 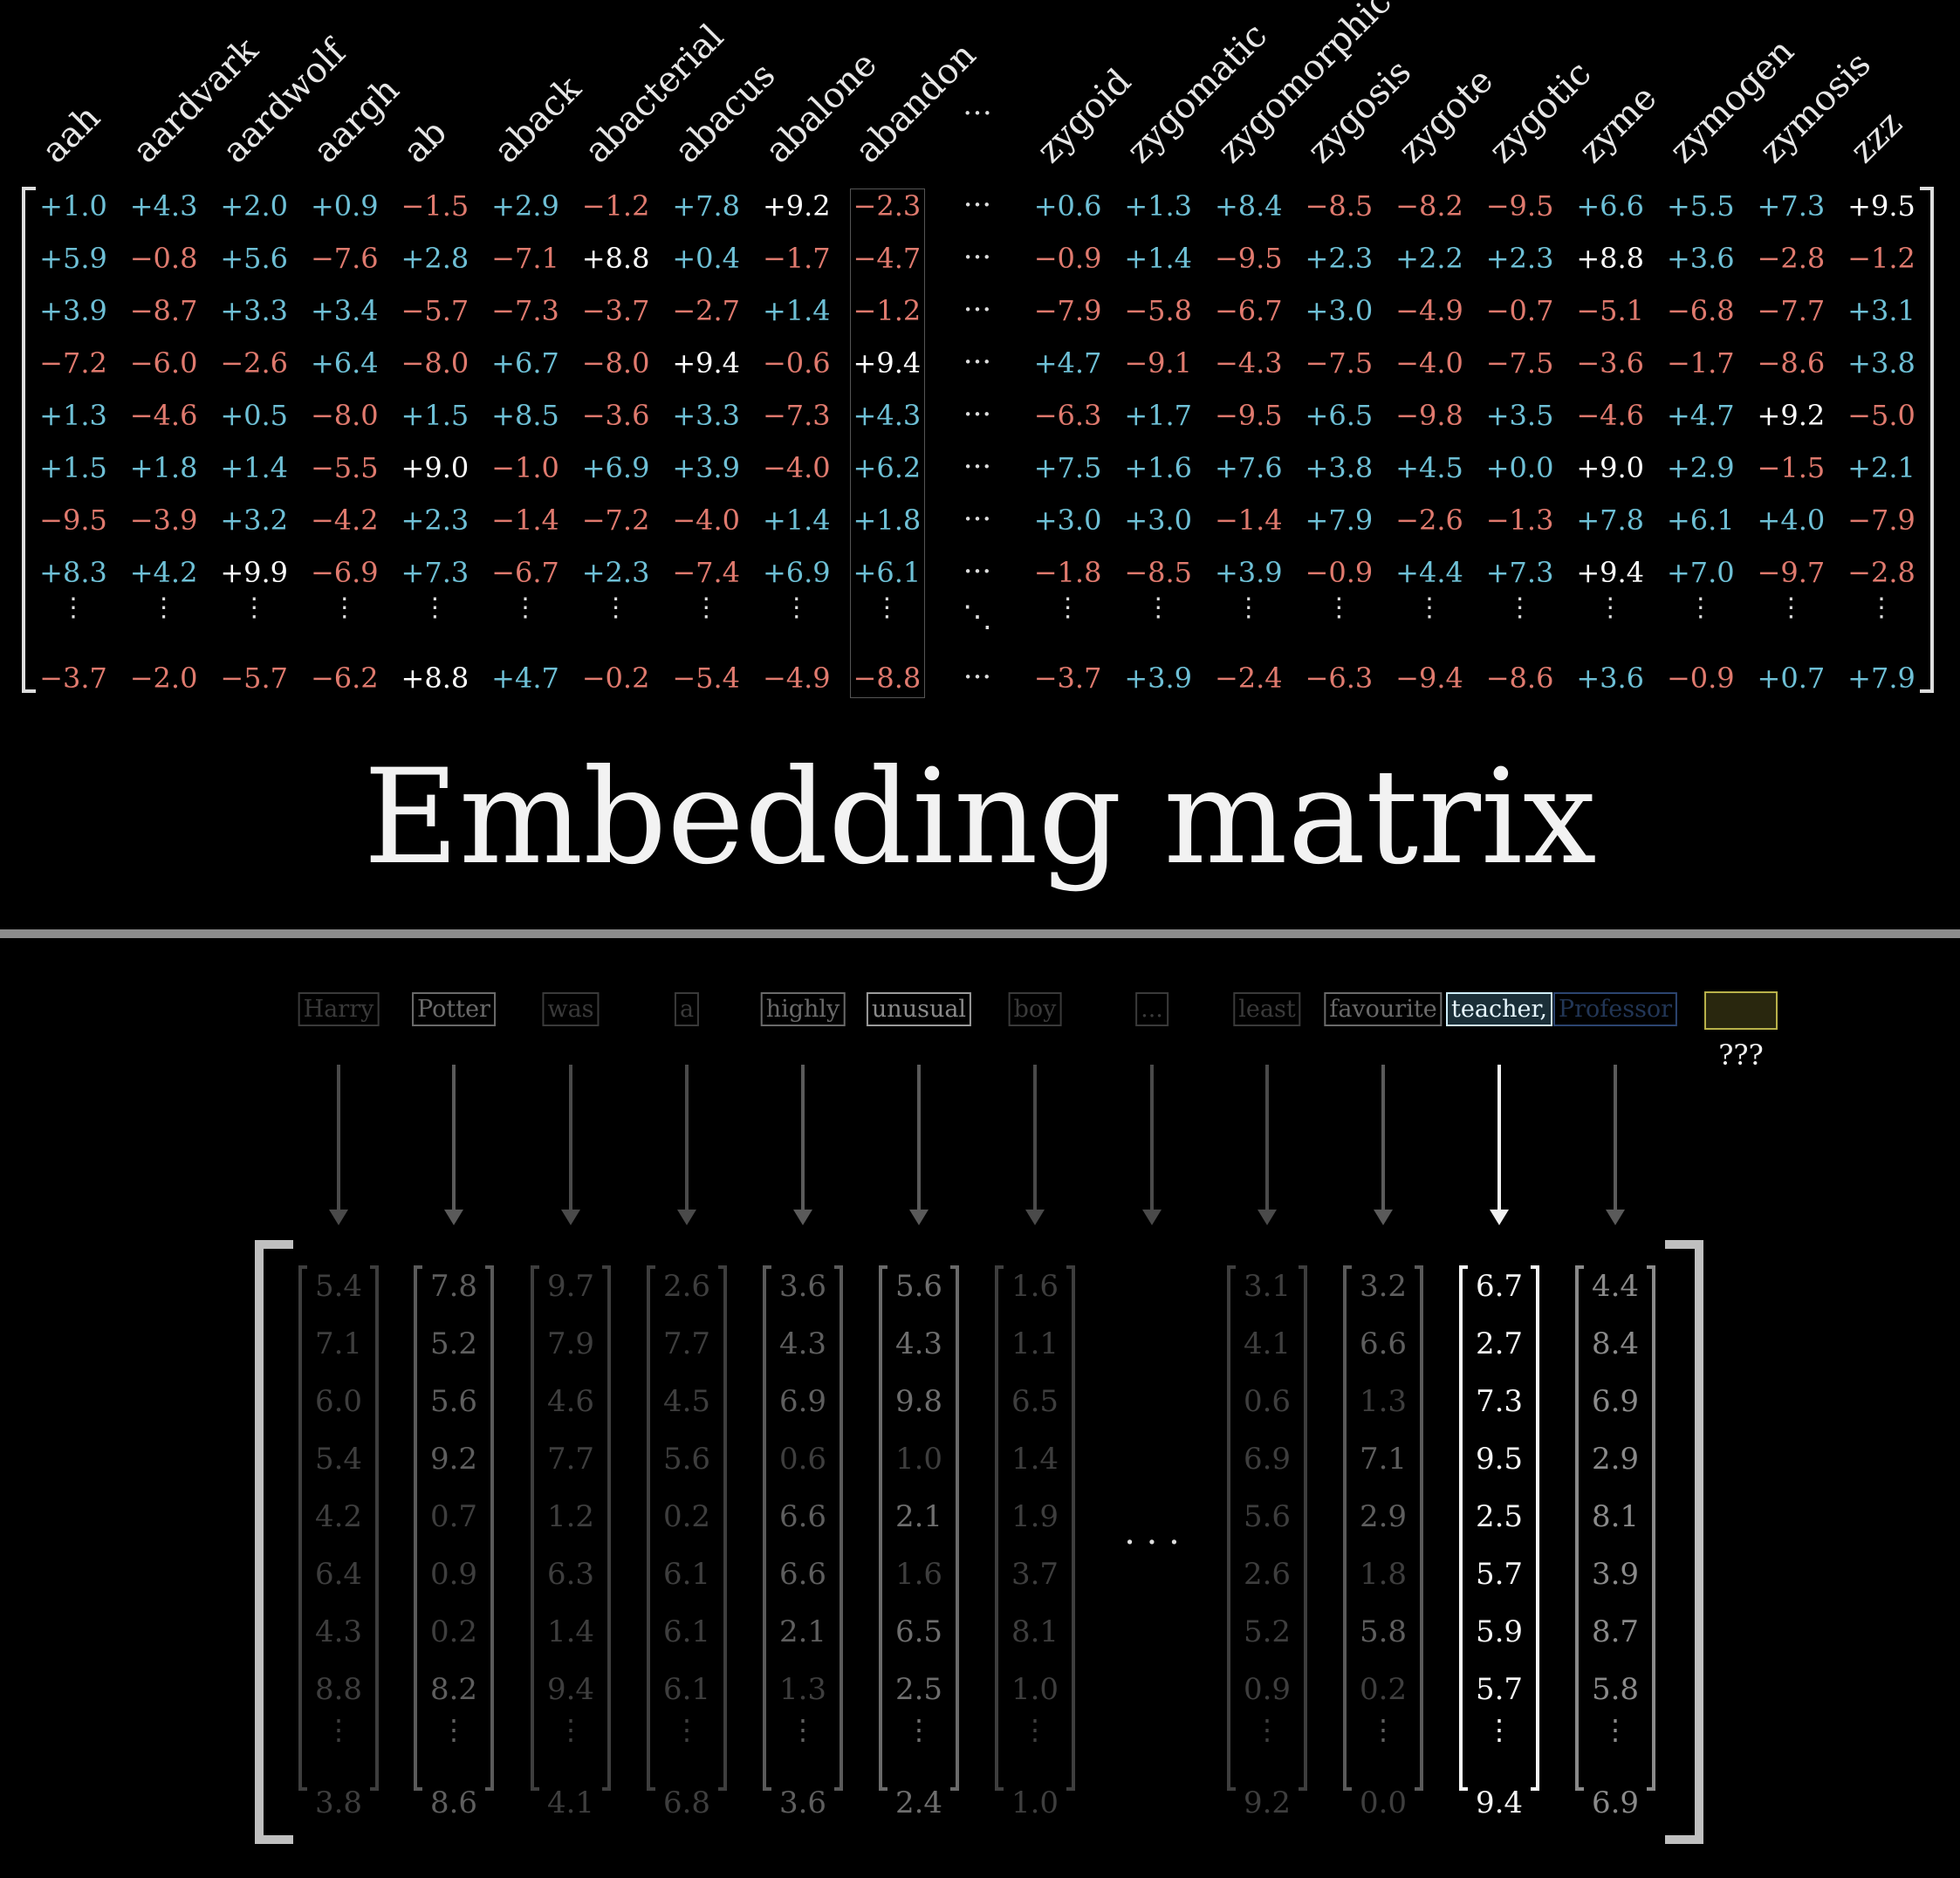 What do you see at coordinates (616, 520) in the screenshot?
I see `matrix-value: −7.2` at bounding box center [616, 520].